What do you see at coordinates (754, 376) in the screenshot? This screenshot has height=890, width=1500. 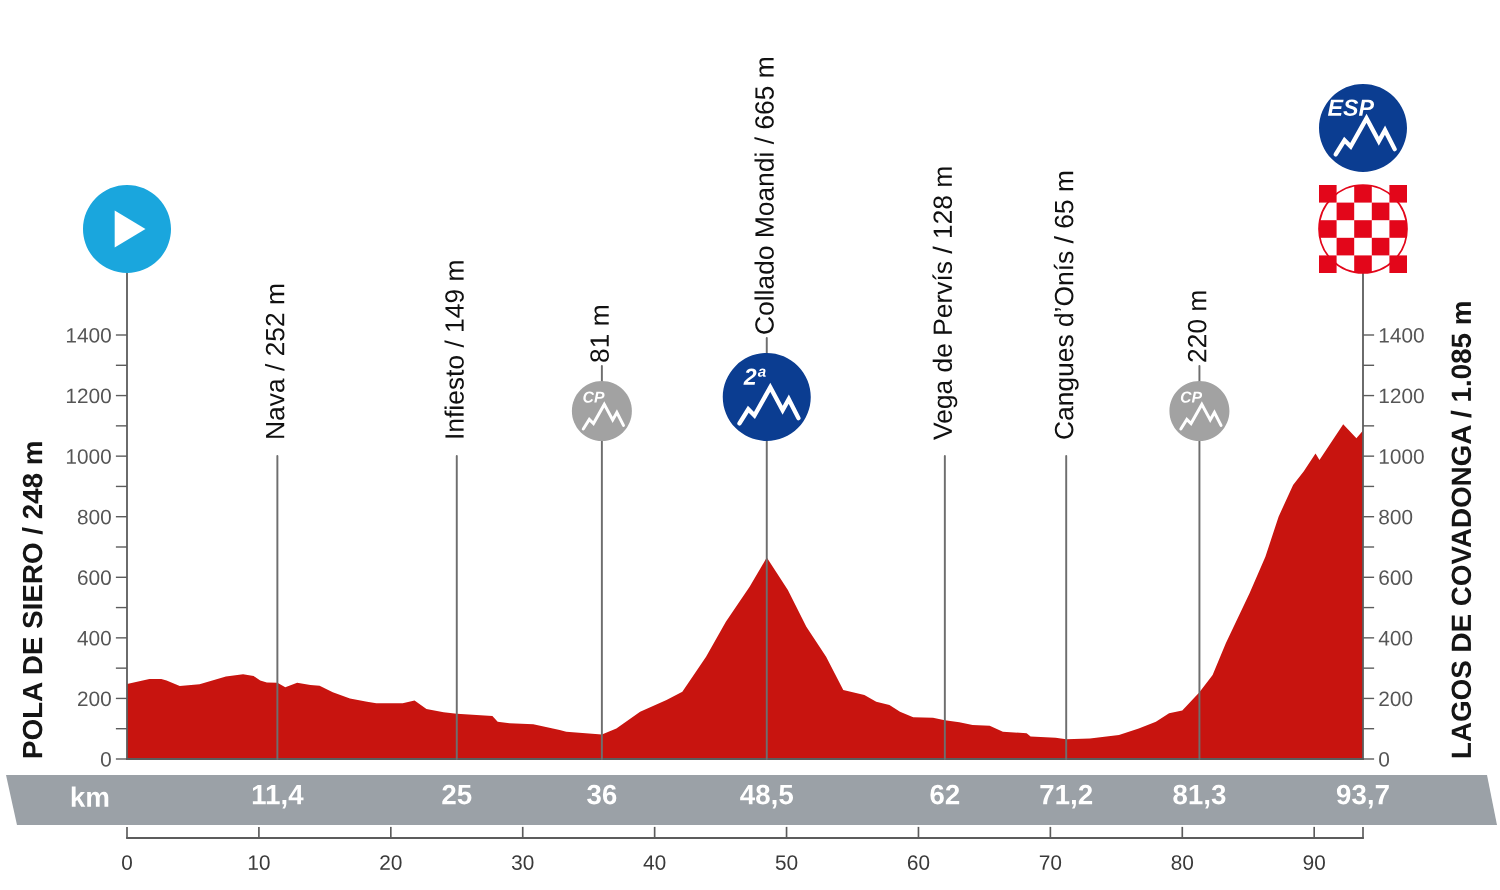 I see `annotation: 2ª` at bounding box center [754, 376].